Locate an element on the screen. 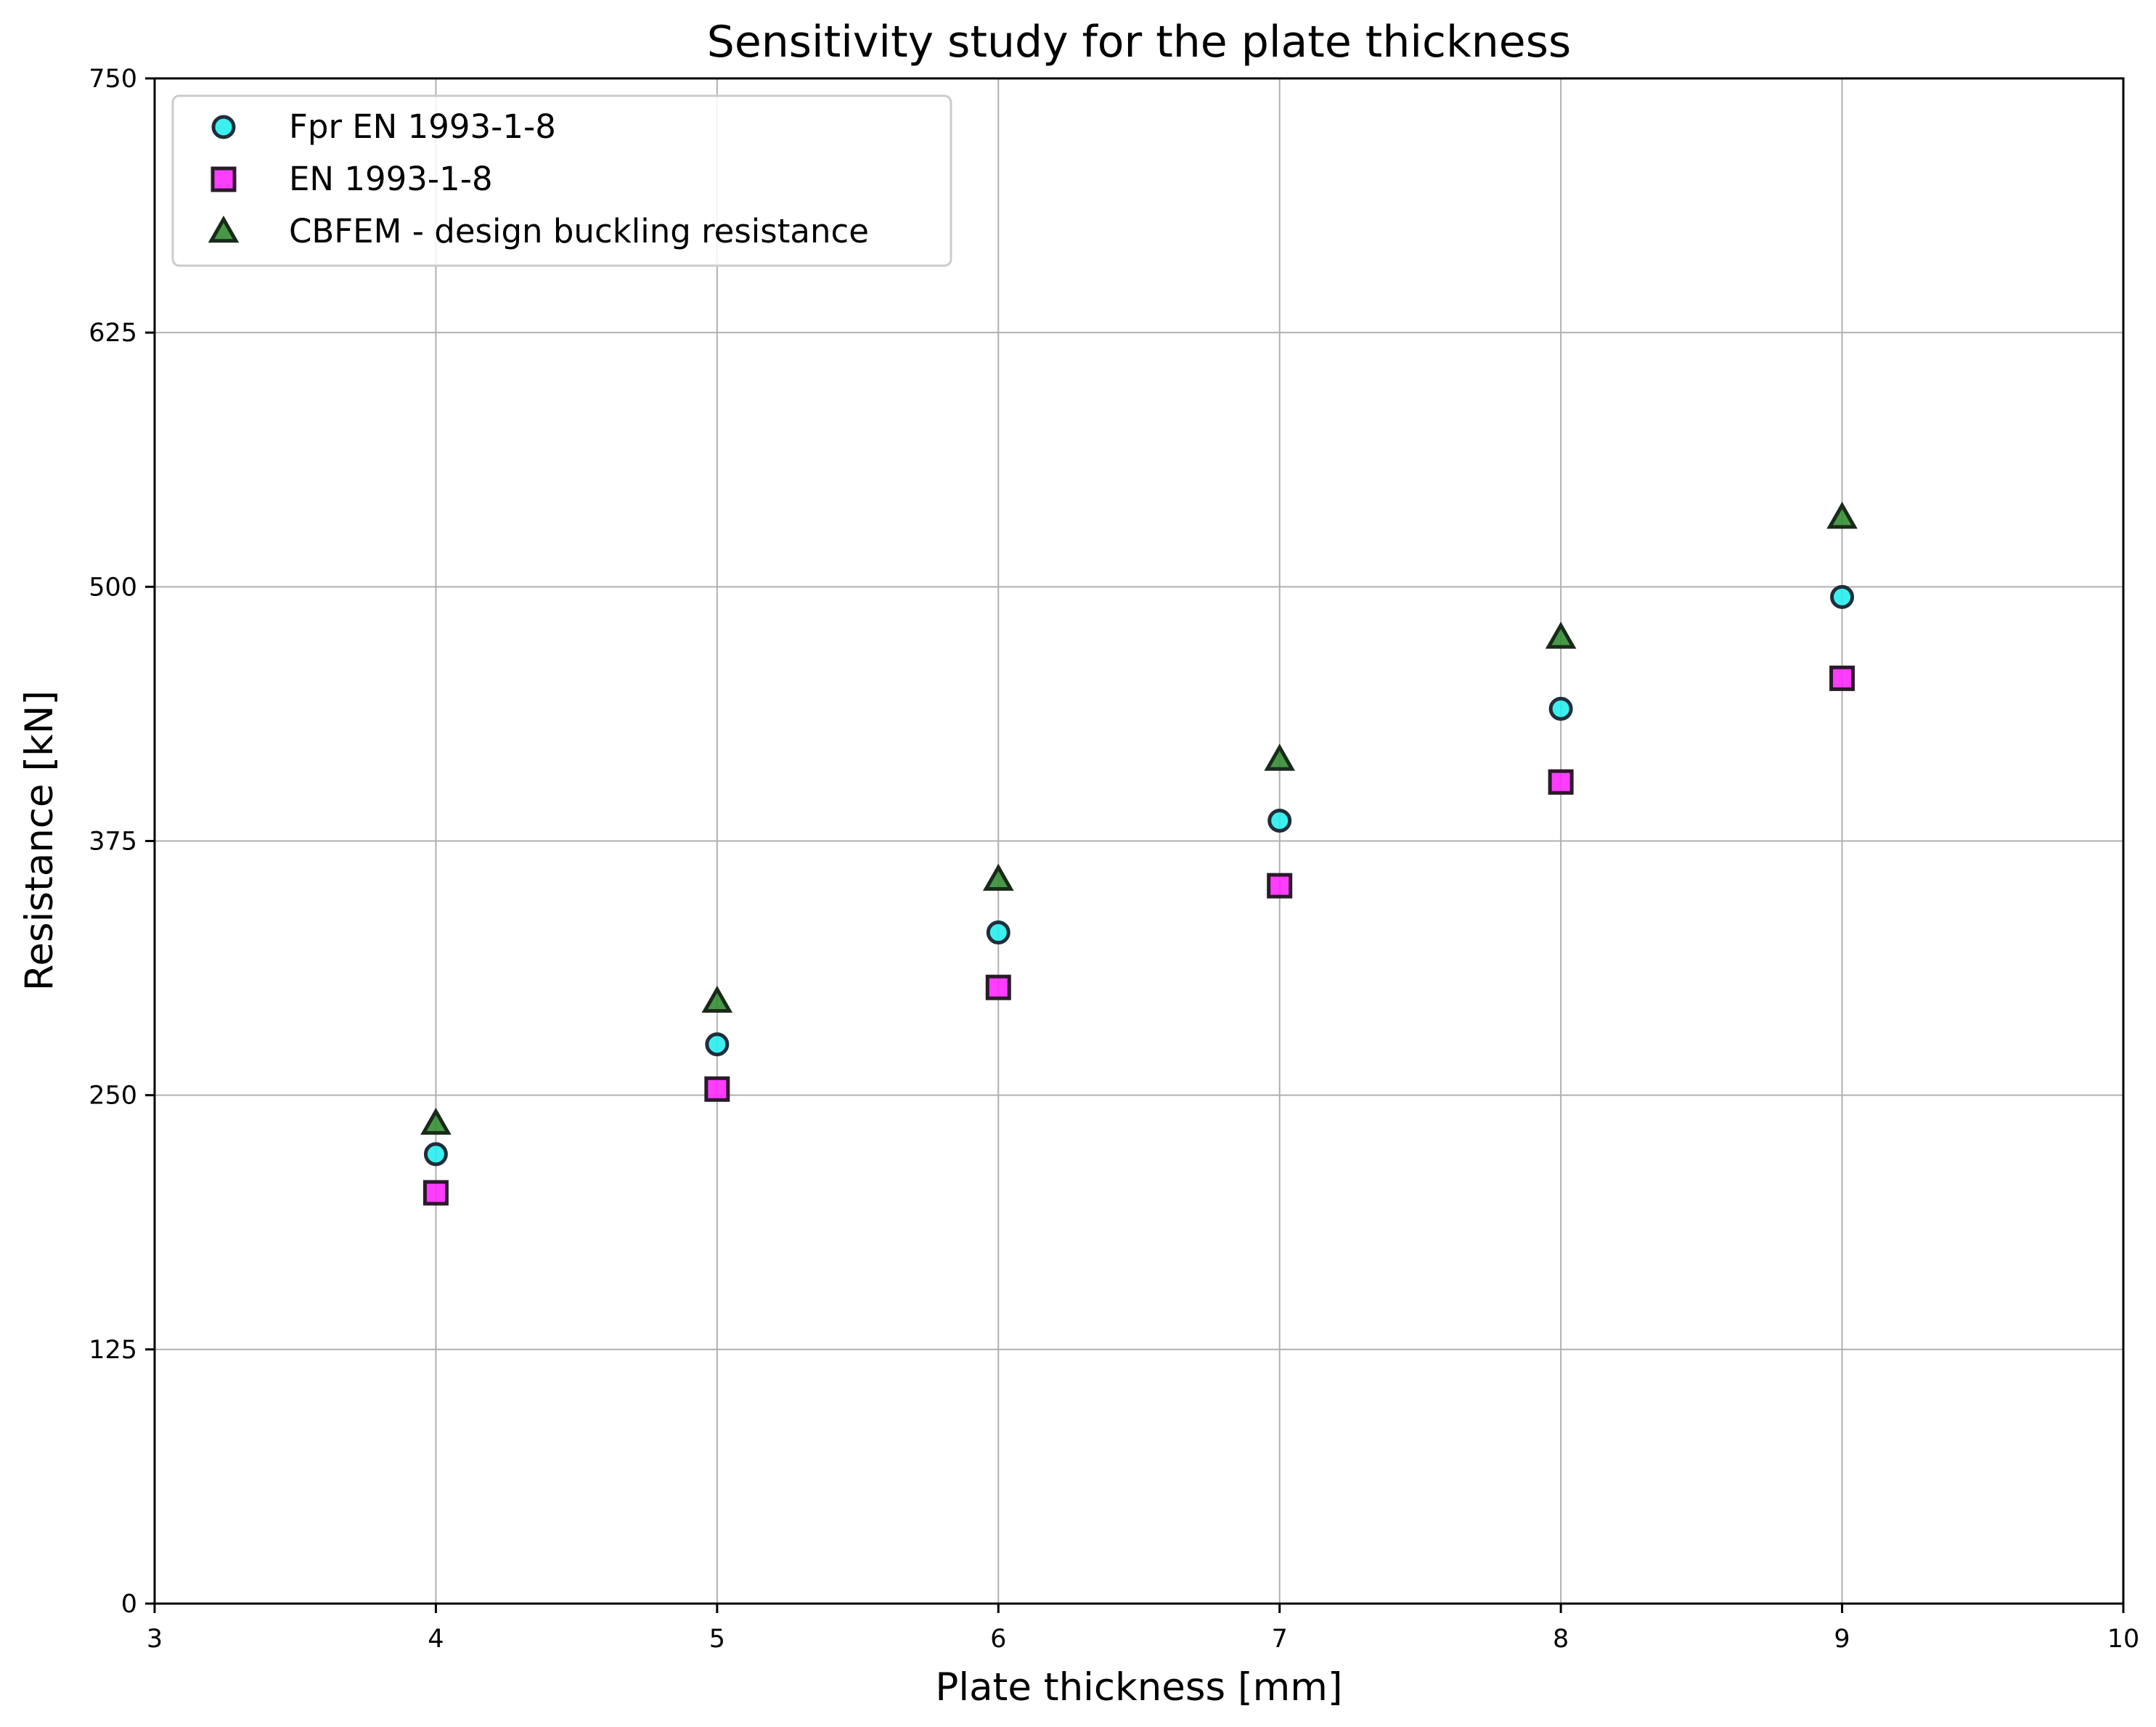  y-tick-label: 625 is located at coordinates (113, 333).